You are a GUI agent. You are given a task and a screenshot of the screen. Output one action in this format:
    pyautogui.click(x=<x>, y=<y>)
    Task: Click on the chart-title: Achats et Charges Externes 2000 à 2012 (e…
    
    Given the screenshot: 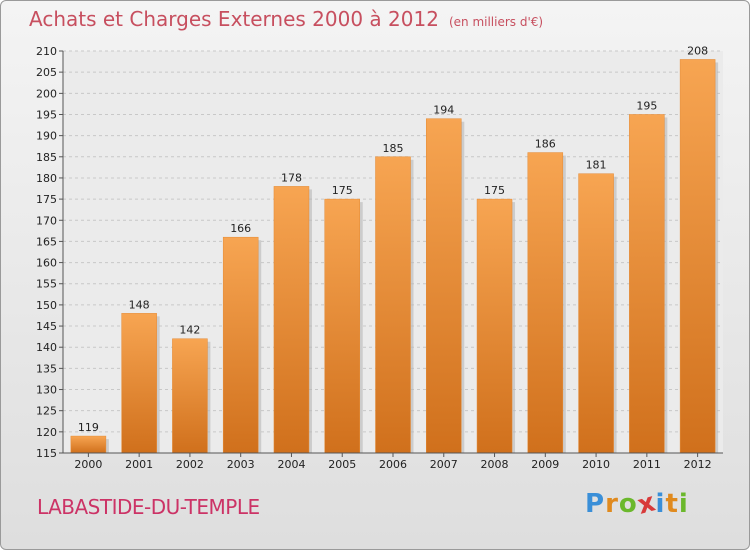 What is the action you would take?
    pyautogui.click(x=286, y=19)
    